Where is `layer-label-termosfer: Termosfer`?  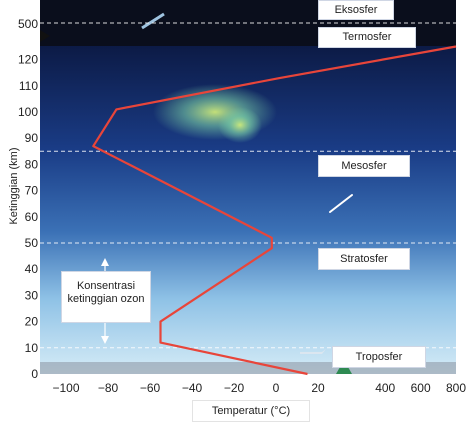 layer-label-termosfer: Termosfer is located at coordinates (367, 37).